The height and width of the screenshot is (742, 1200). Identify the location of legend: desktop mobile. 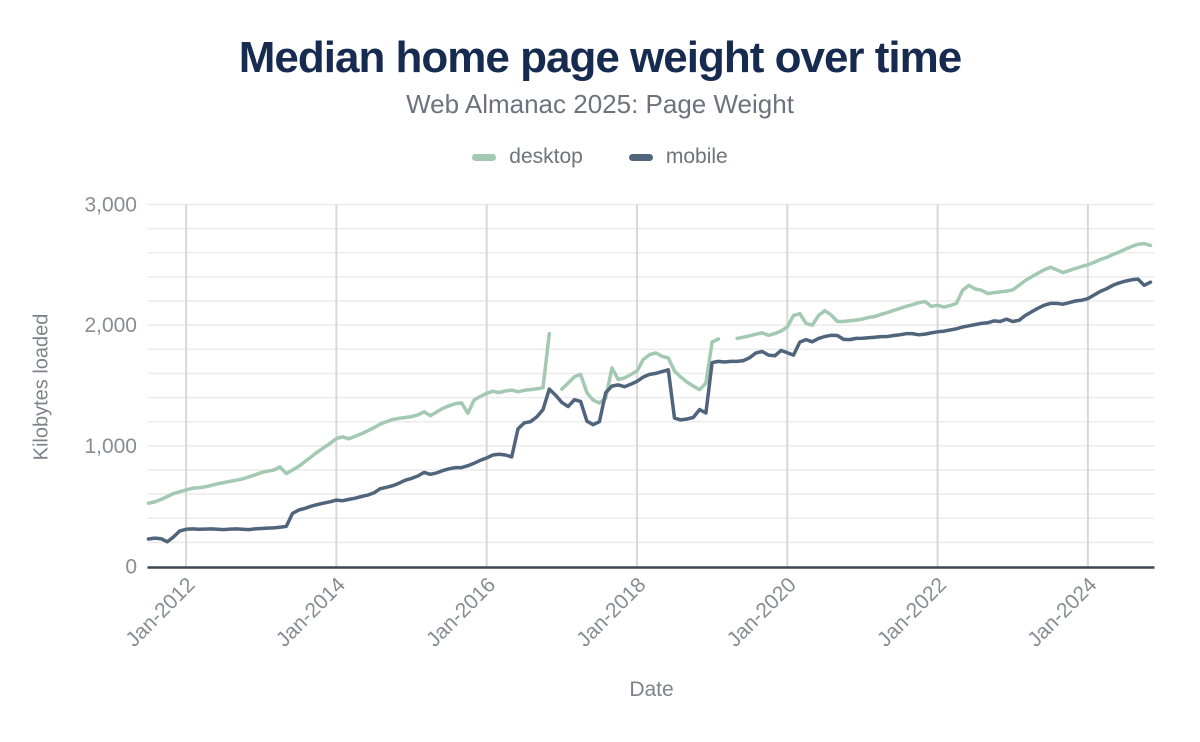
(600, 157).